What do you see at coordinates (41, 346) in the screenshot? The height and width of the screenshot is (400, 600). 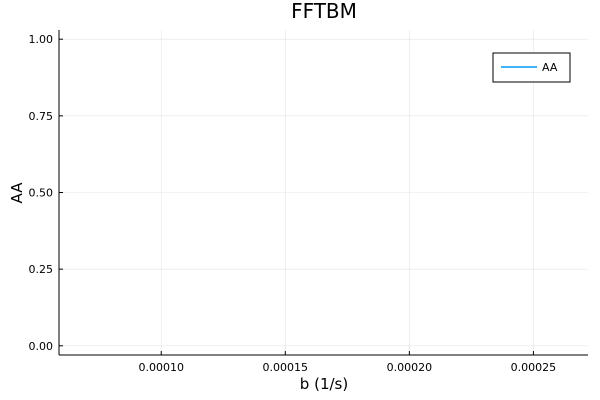 I see `y-tick-label: 0.00` at bounding box center [41, 346].